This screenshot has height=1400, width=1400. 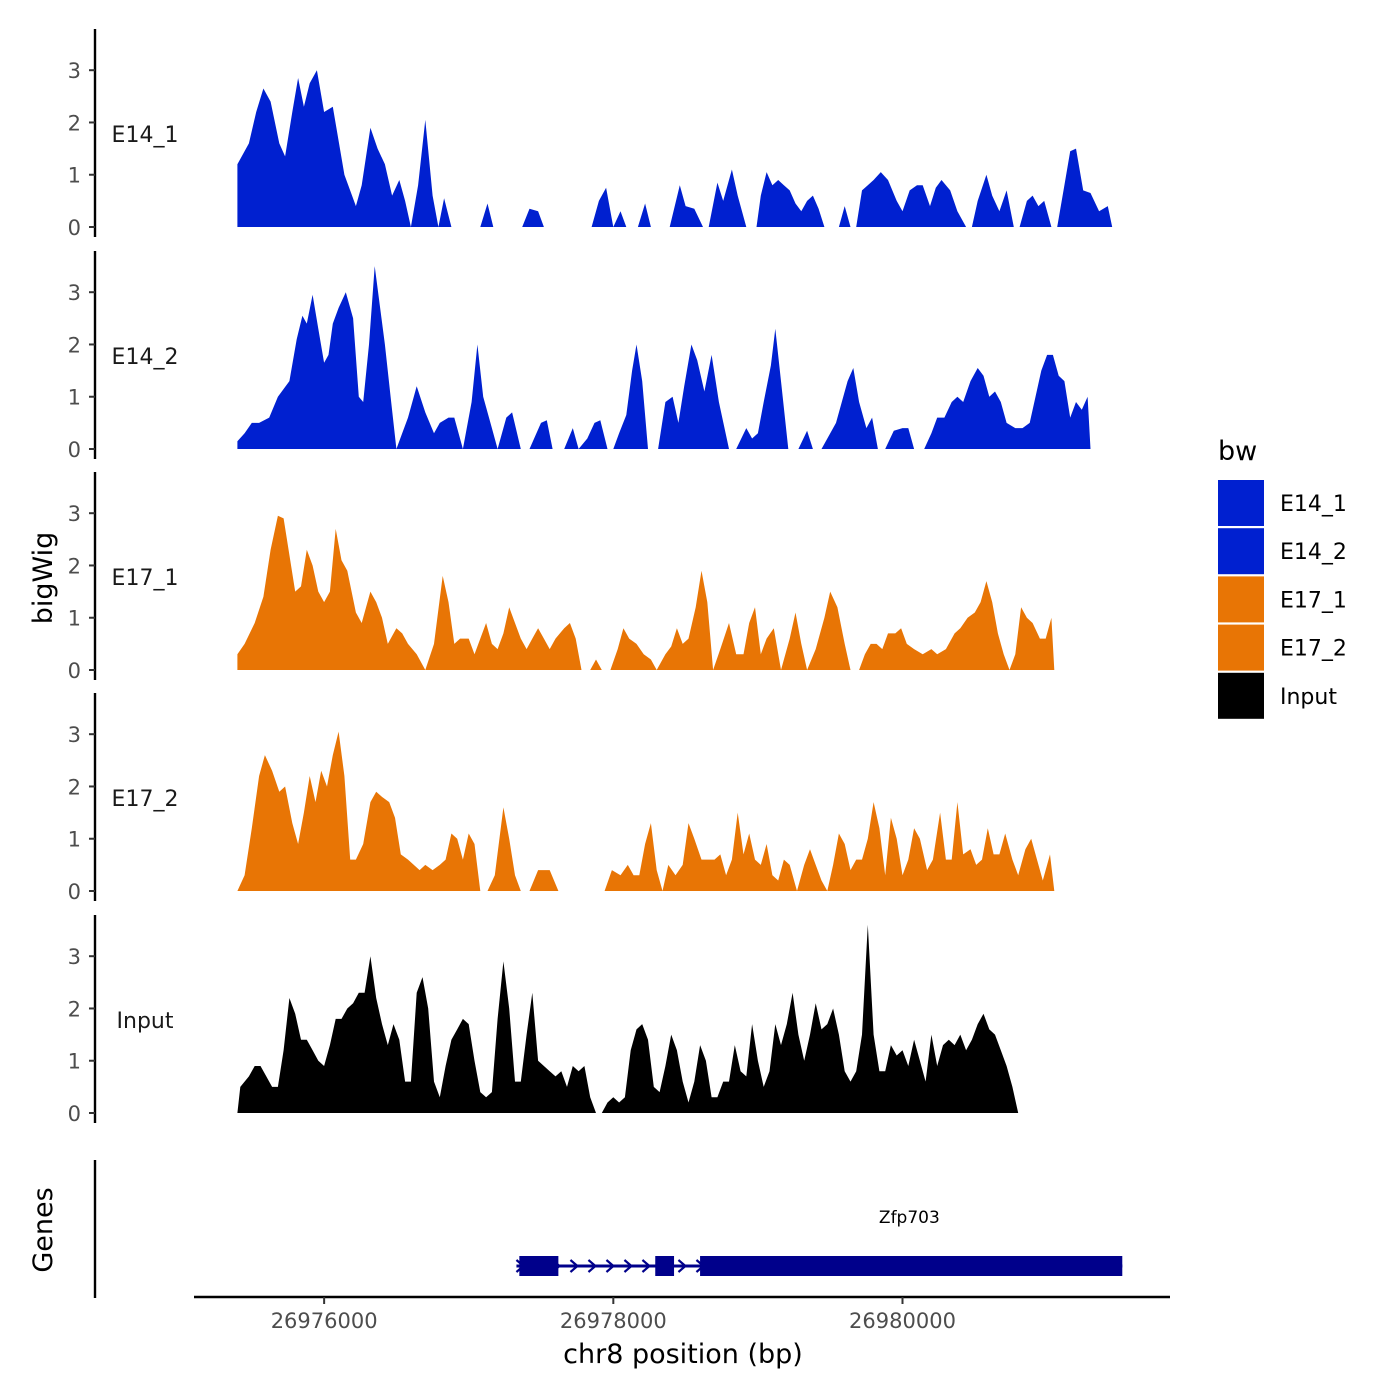 I want to click on track-label: E14_2, so click(x=145, y=357).